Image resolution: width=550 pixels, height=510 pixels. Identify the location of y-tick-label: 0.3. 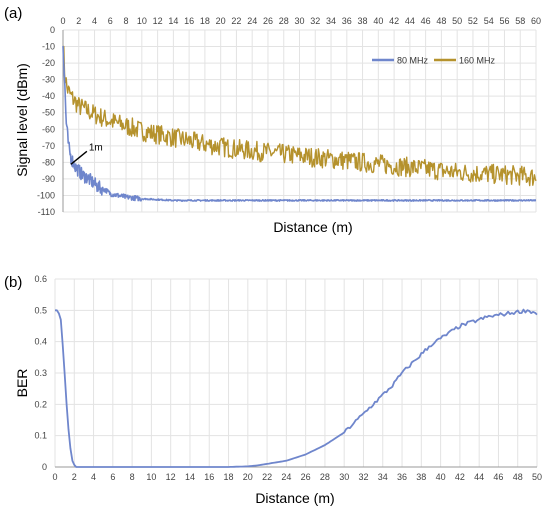
(40, 373).